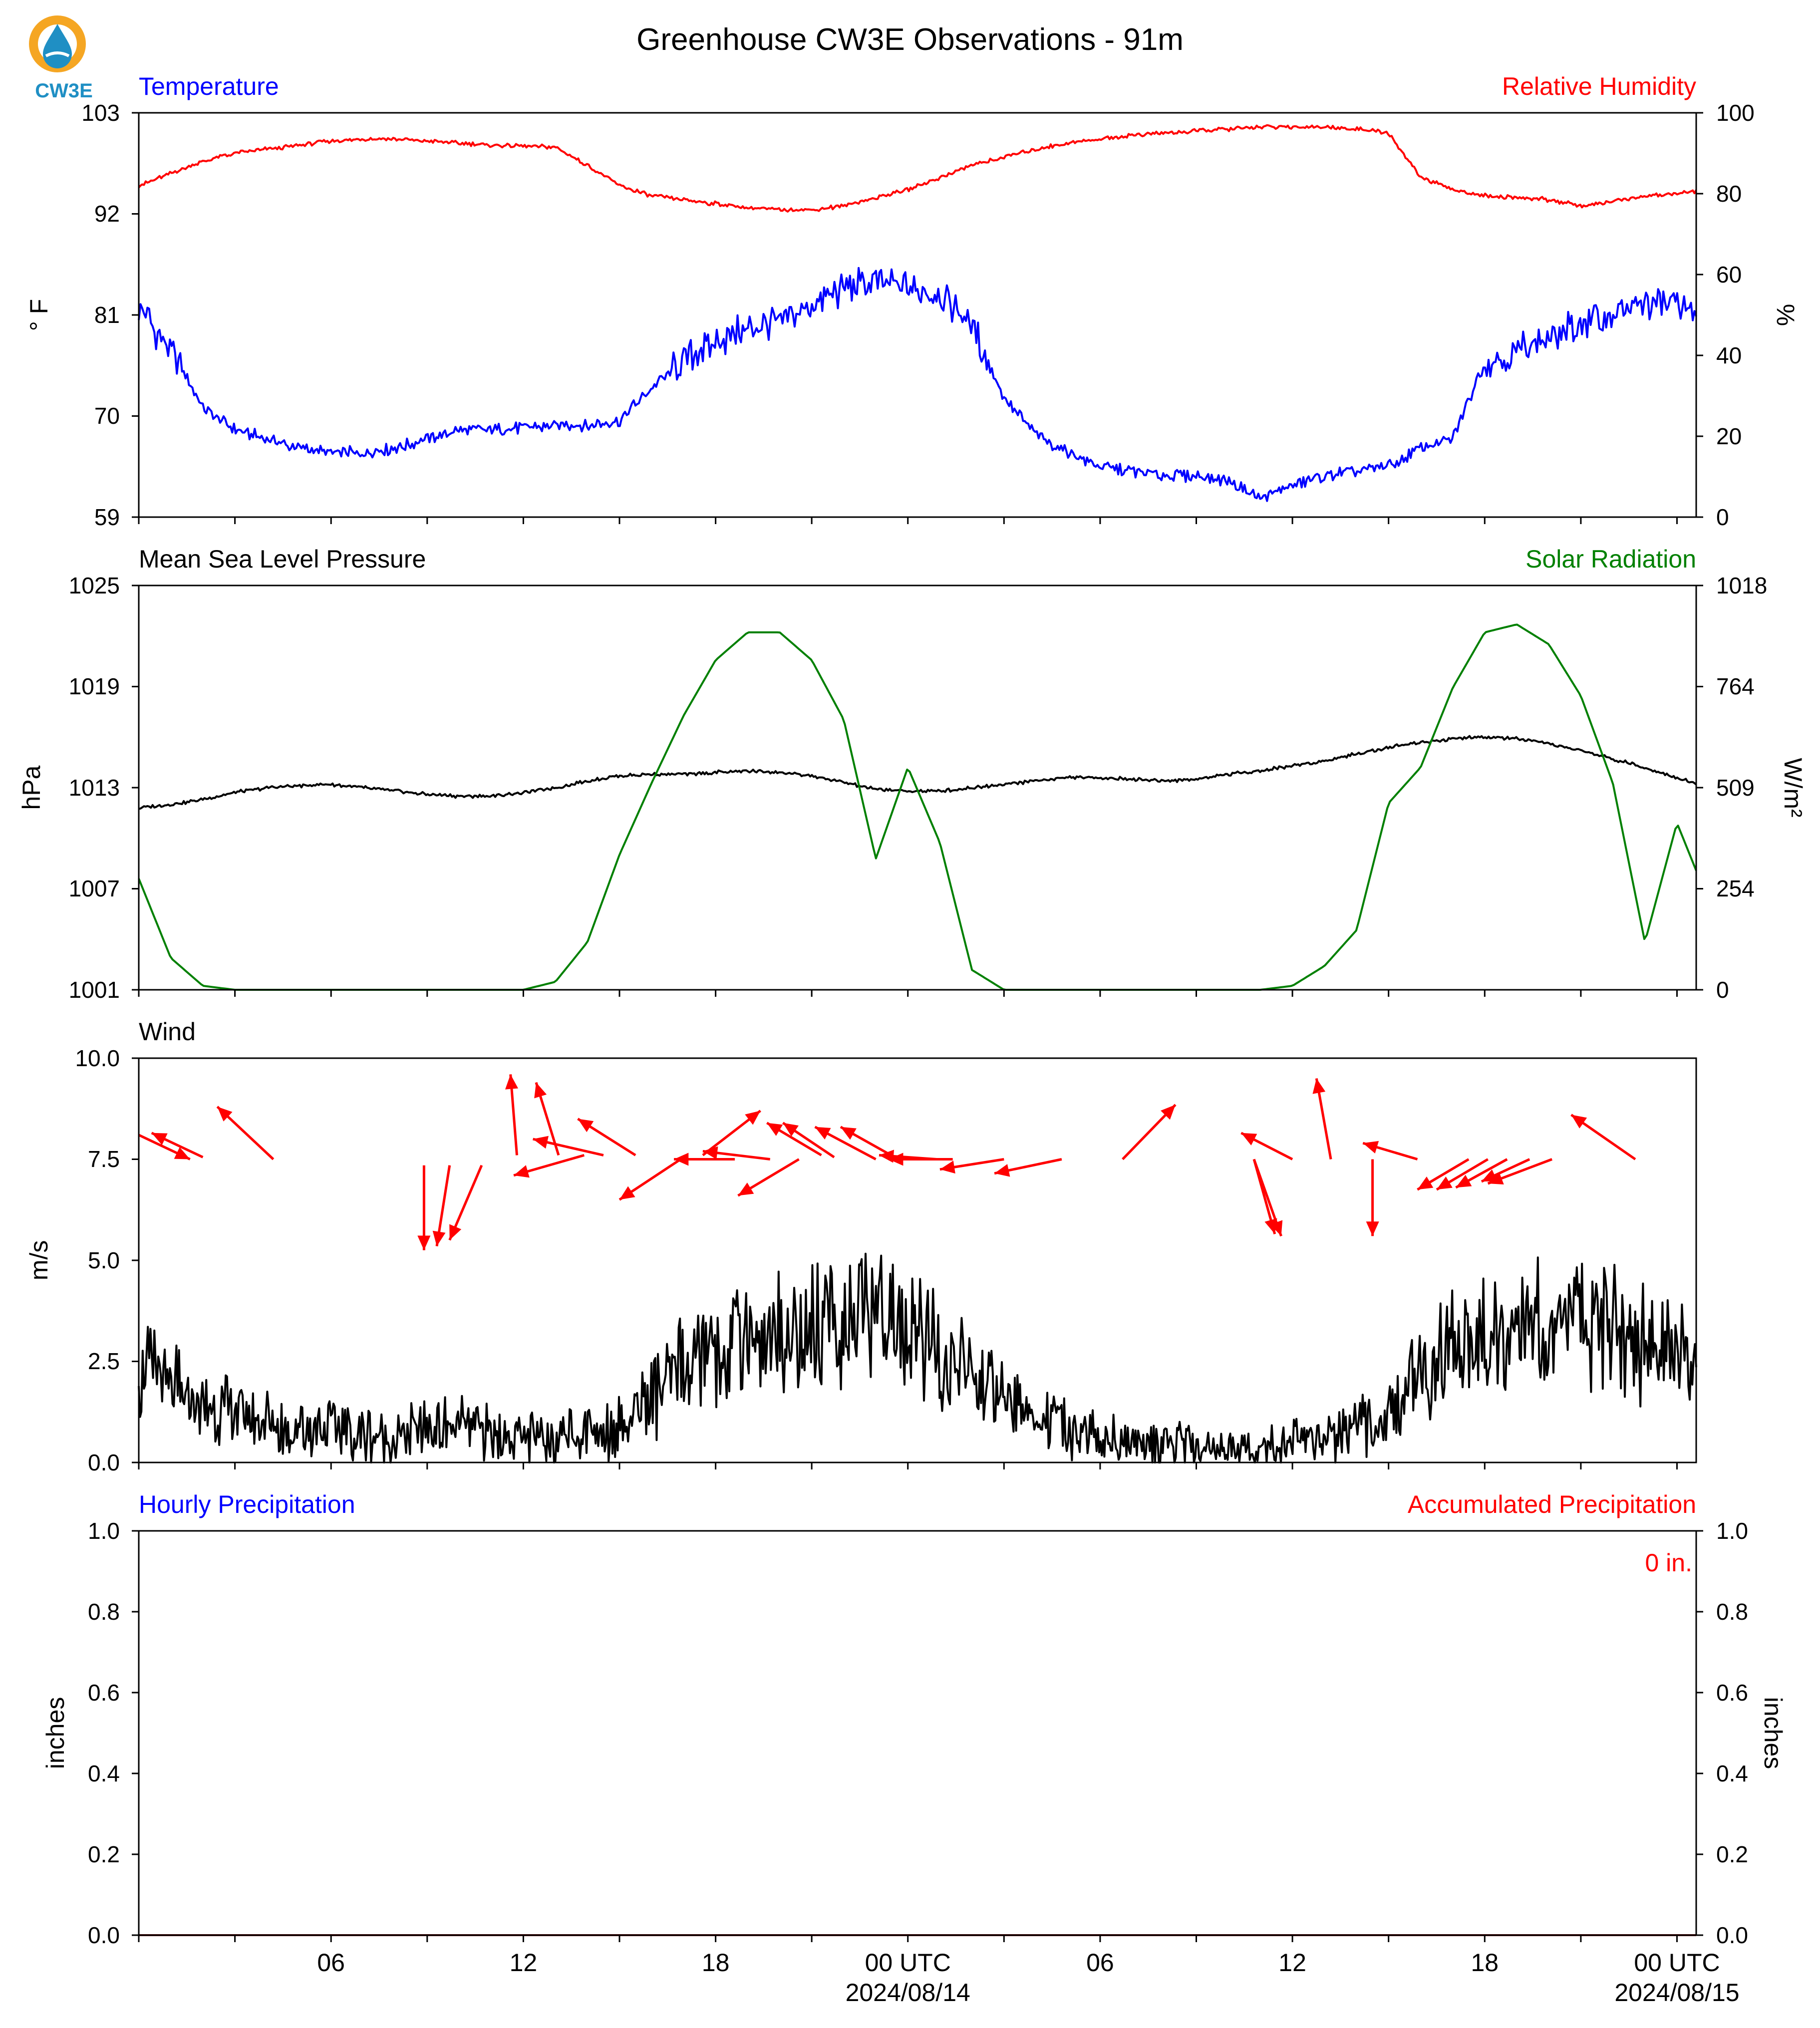 This screenshot has width=1820, height=2028. I want to click on cw3e-wave-icon, so click(57, 54).